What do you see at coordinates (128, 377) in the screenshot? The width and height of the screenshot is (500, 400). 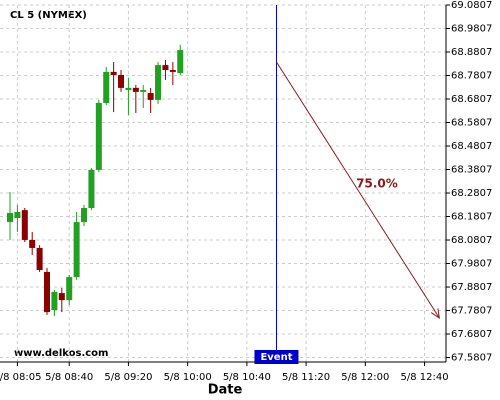 I see `x-tick-label: 5/8 09:20` at bounding box center [128, 377].